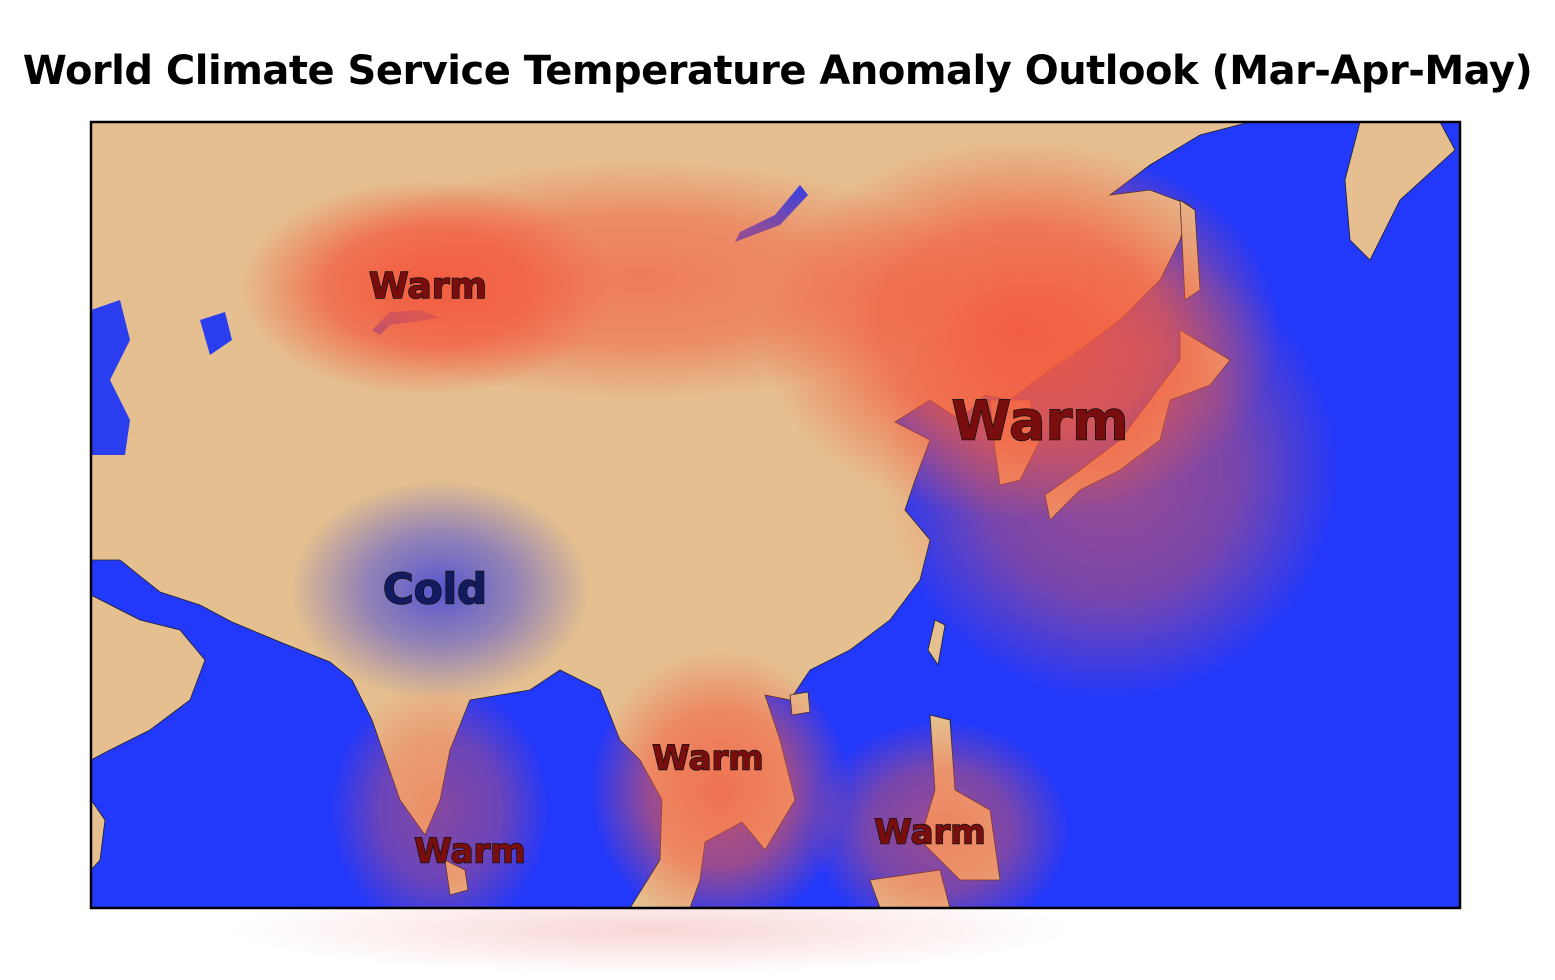  What do you see at coordinates (216, 333) in the screenshot?
I see `aral` at bounding box center [216, 333].